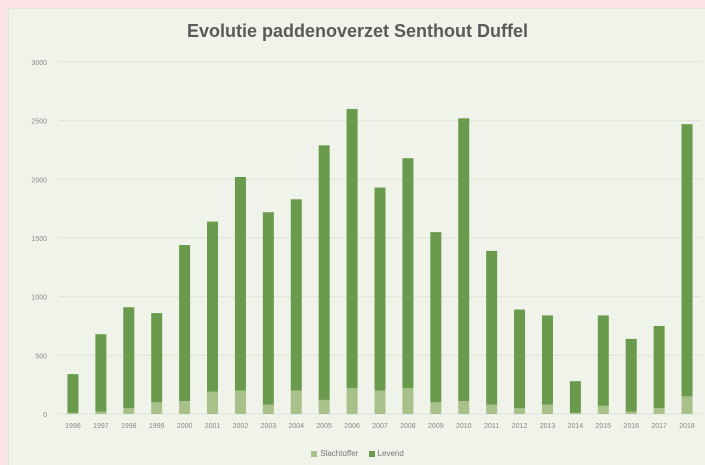 Image resolution: width=705 pixels, height=465 pixels. I want to click on bar-slachtoffer-1999, so click(157, 408).